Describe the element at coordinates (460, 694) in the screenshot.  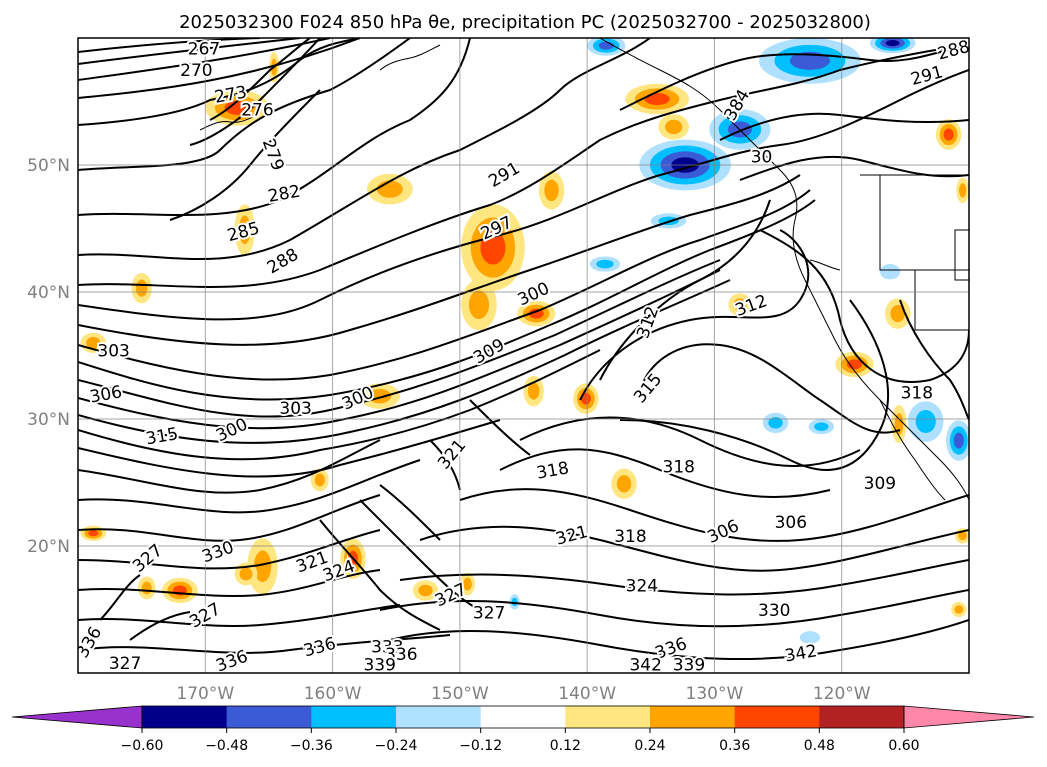
I see `longitude-tick-label: 150°W` at that location.